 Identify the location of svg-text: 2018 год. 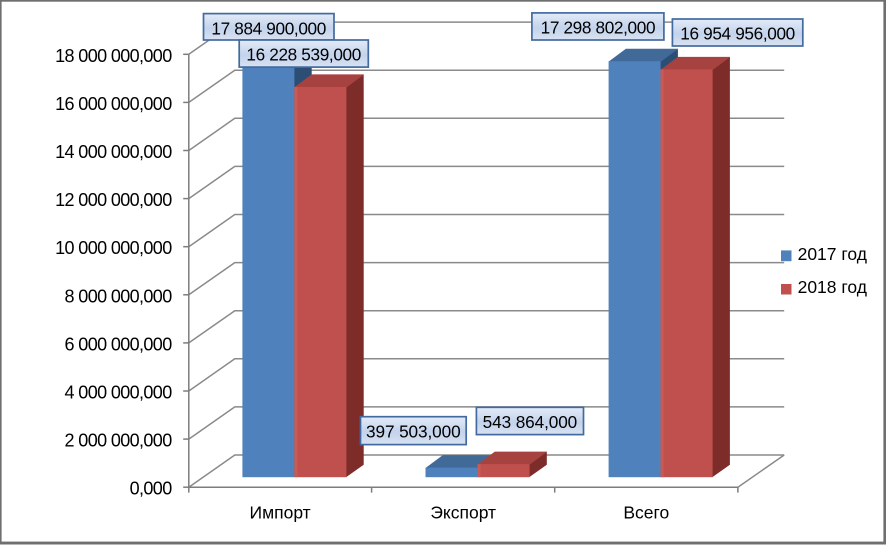
(832, 287).